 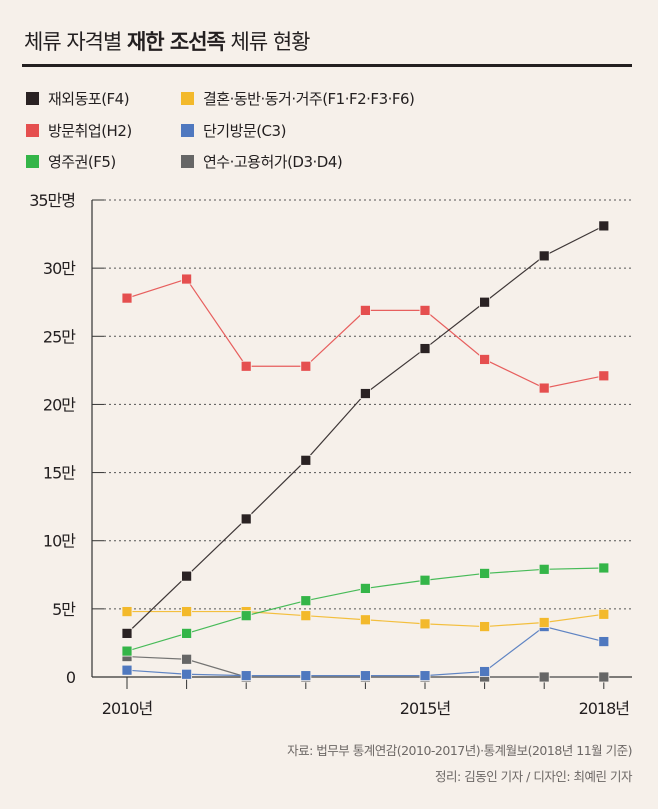 What do you see at coordinates (309, 99) in the screenshot?
I see `legend-label: 결혼·동반·동거·거주(F1·F2·F3·F6)` at bounding box center [309, 99].